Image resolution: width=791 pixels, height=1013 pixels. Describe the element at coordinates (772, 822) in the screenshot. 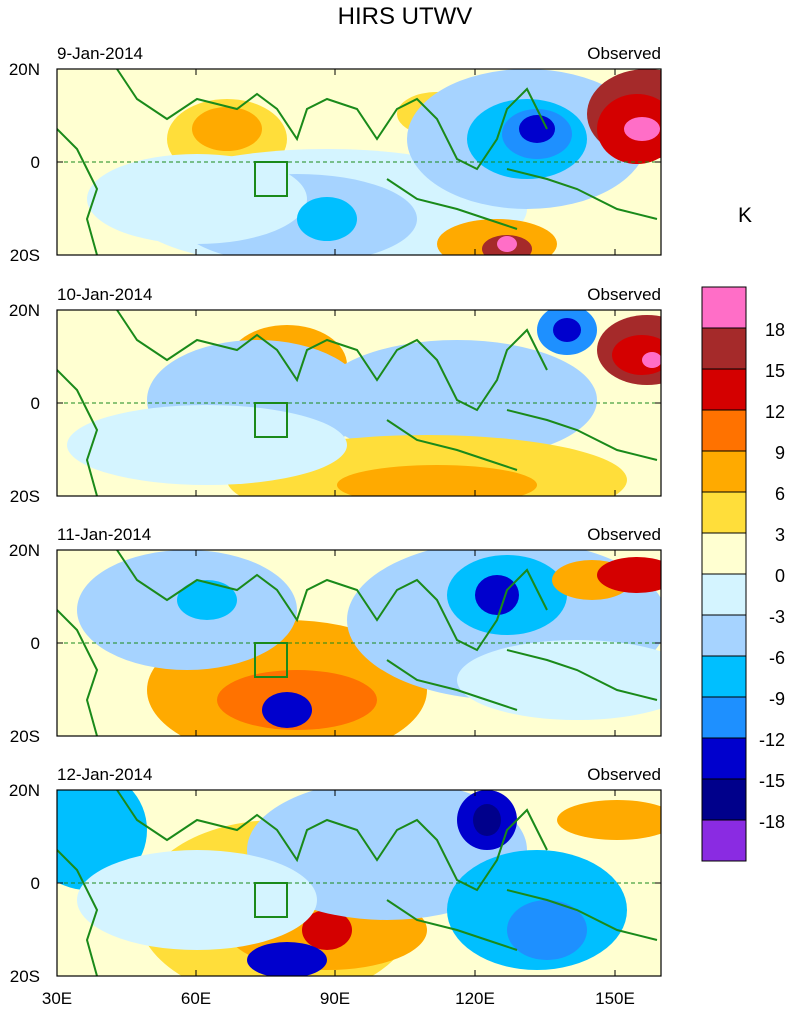

I see `colorbar-label: -18` at that location.